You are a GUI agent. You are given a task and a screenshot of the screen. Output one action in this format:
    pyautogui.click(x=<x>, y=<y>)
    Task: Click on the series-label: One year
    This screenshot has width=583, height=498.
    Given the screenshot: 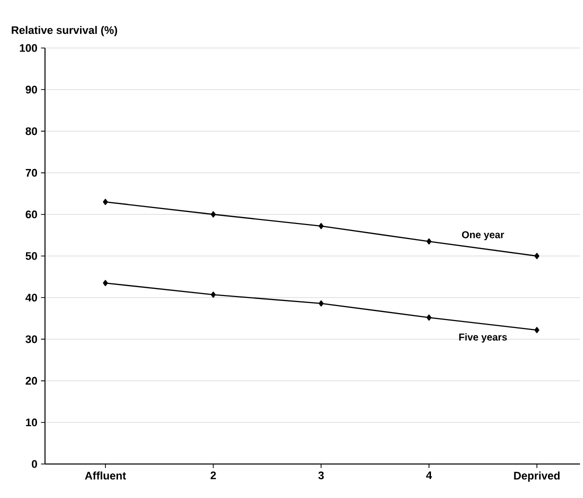 What is the action you would take?
    pyautogui.click(x=483, y=235)
    